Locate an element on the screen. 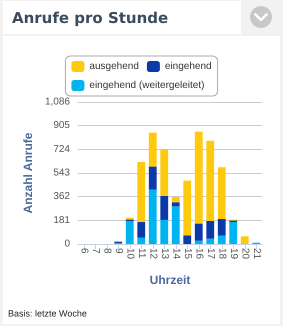 Image resolution: width=283 pixels, height=326 pixels. x-tick-label: 15 is located at coordinates (187, 254).